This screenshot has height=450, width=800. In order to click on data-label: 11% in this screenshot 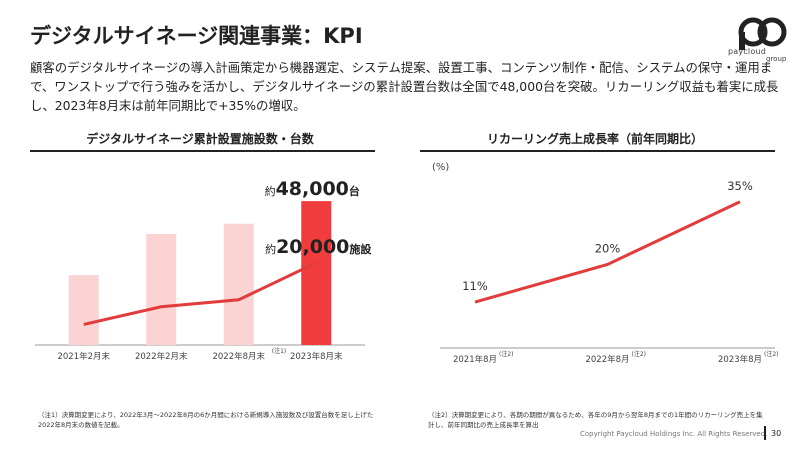, I will do `click(475, 286)`.